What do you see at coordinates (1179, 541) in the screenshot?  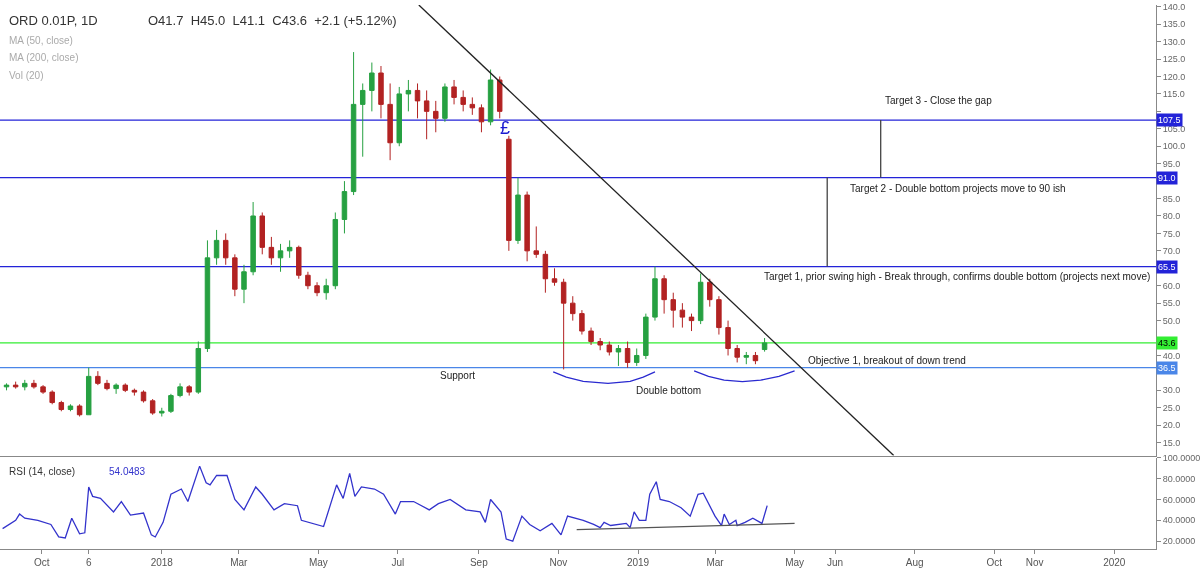 I see `y-tick-label: 20.0000` at bounding box center [1179, 541].